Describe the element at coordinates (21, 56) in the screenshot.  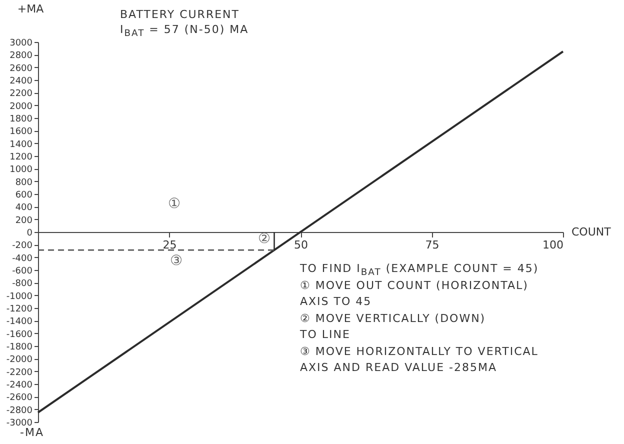
I see `y-tick-label: 2800` at that location.